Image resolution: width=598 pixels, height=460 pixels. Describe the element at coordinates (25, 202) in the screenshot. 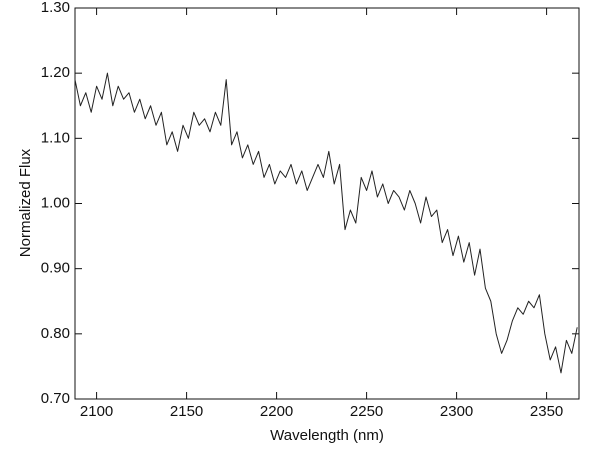

I see `y-axis-label: Normalized Flux` at that location.